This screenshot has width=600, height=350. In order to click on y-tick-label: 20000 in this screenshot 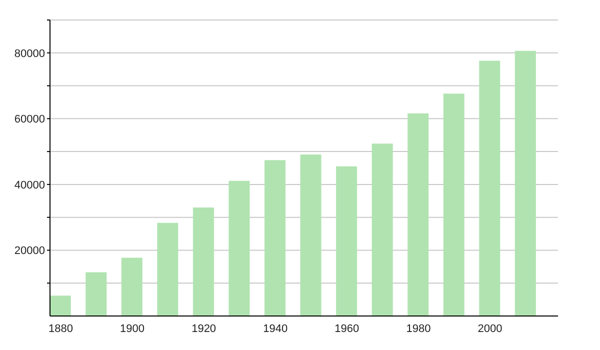, I will do `click(29, 251)`.